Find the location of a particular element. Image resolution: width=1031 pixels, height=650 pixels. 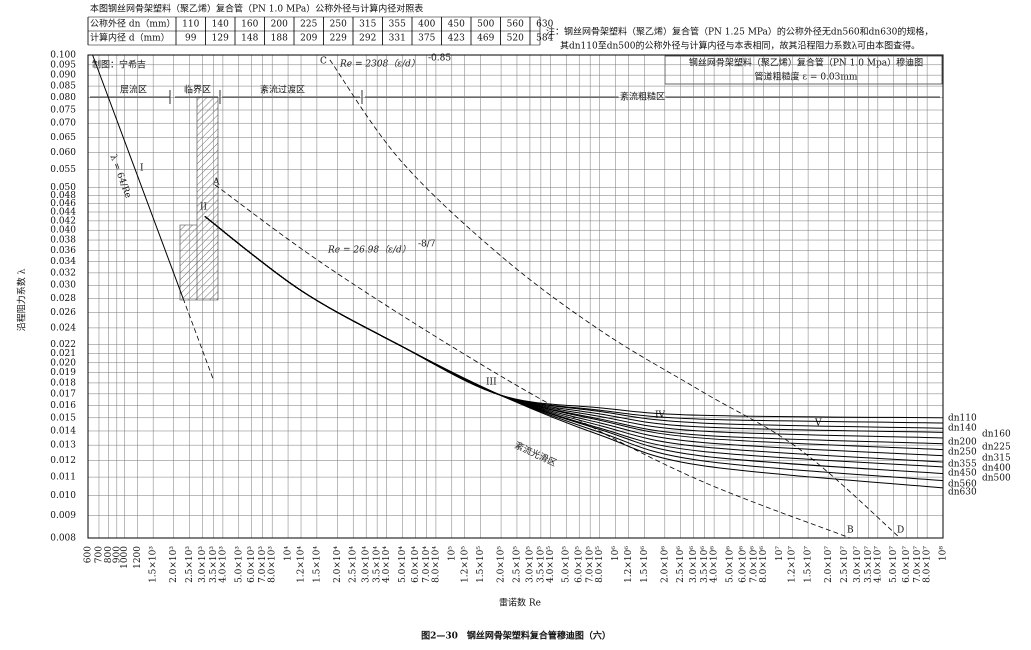

y-tick-label: 0.016 is located at coordinates (63, 406).